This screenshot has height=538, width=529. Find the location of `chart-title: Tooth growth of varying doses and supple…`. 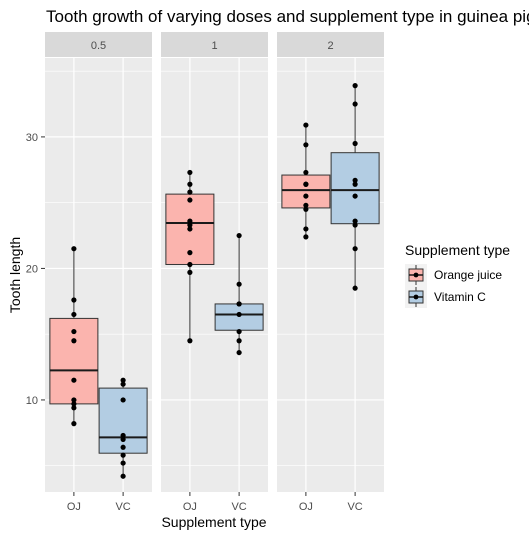

chart-title: Tooth growth of varying doses and supple… is located at coordinates (287, 16).